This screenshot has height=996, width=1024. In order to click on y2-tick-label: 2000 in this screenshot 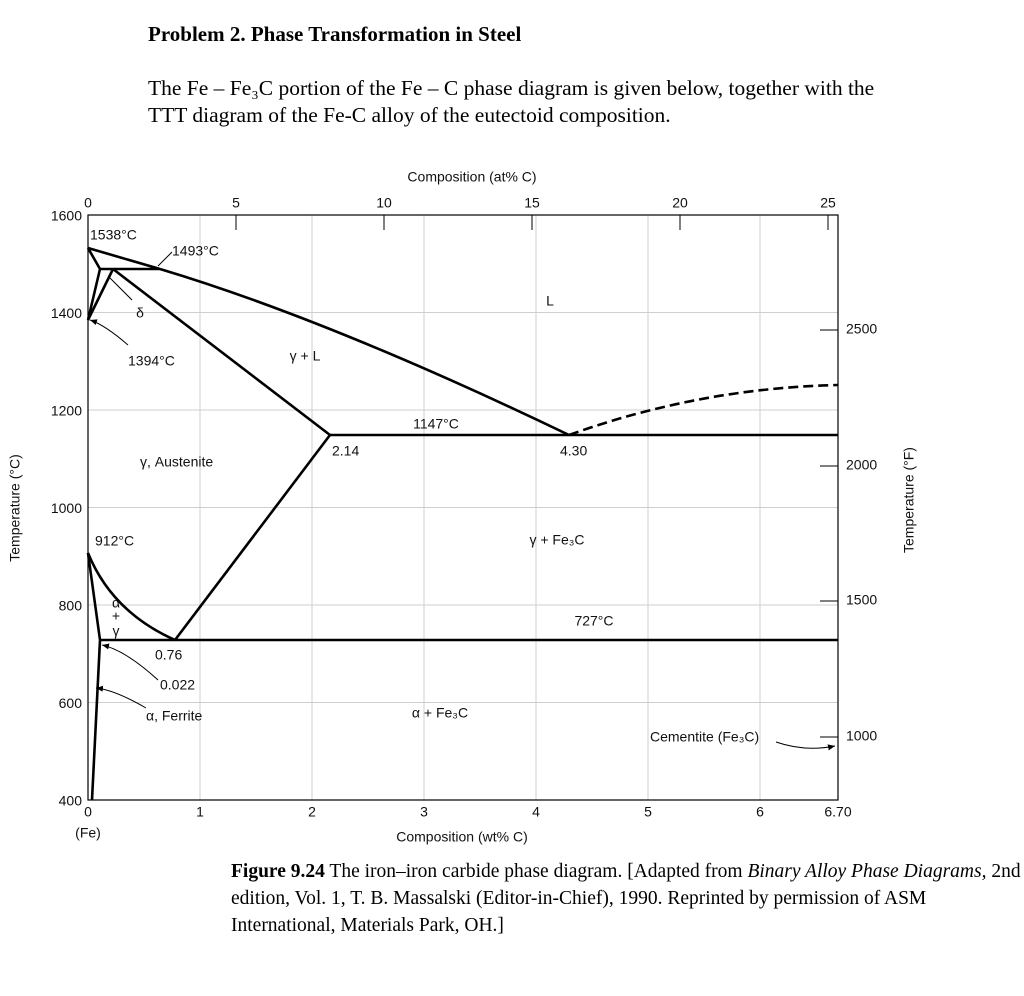, I will do `click(861, 465)`.